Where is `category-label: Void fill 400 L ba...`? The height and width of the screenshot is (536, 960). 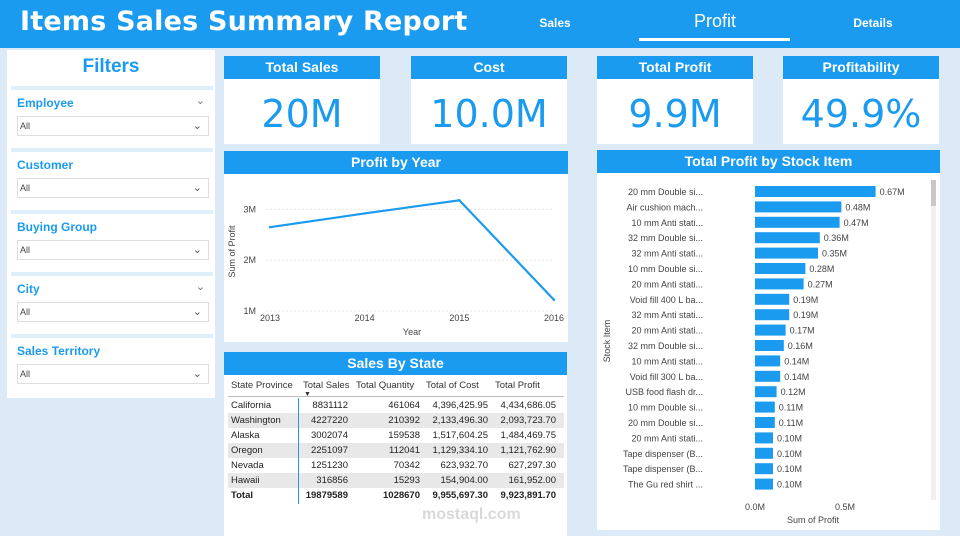 category-label: Void fill 400 L ba... is located at coordinates (666, 300).